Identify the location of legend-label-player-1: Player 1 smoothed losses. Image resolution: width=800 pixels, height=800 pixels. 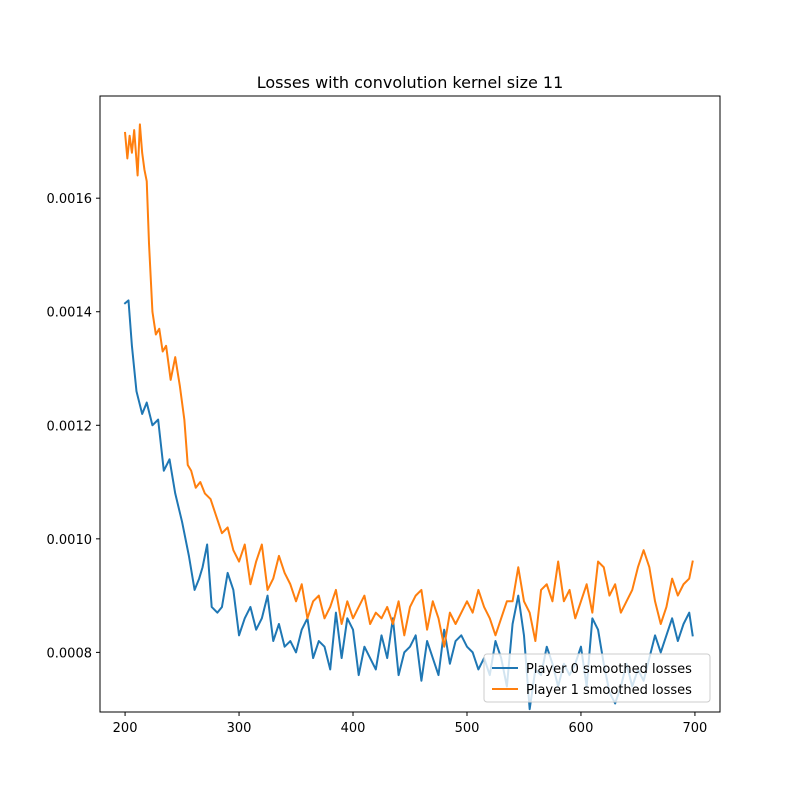
(609, 690).